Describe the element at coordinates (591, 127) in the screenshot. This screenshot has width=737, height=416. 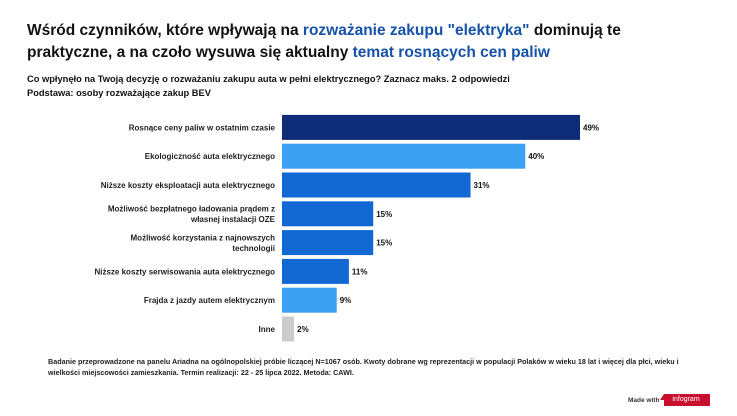
I see `value-label-1: 49%` at that location.